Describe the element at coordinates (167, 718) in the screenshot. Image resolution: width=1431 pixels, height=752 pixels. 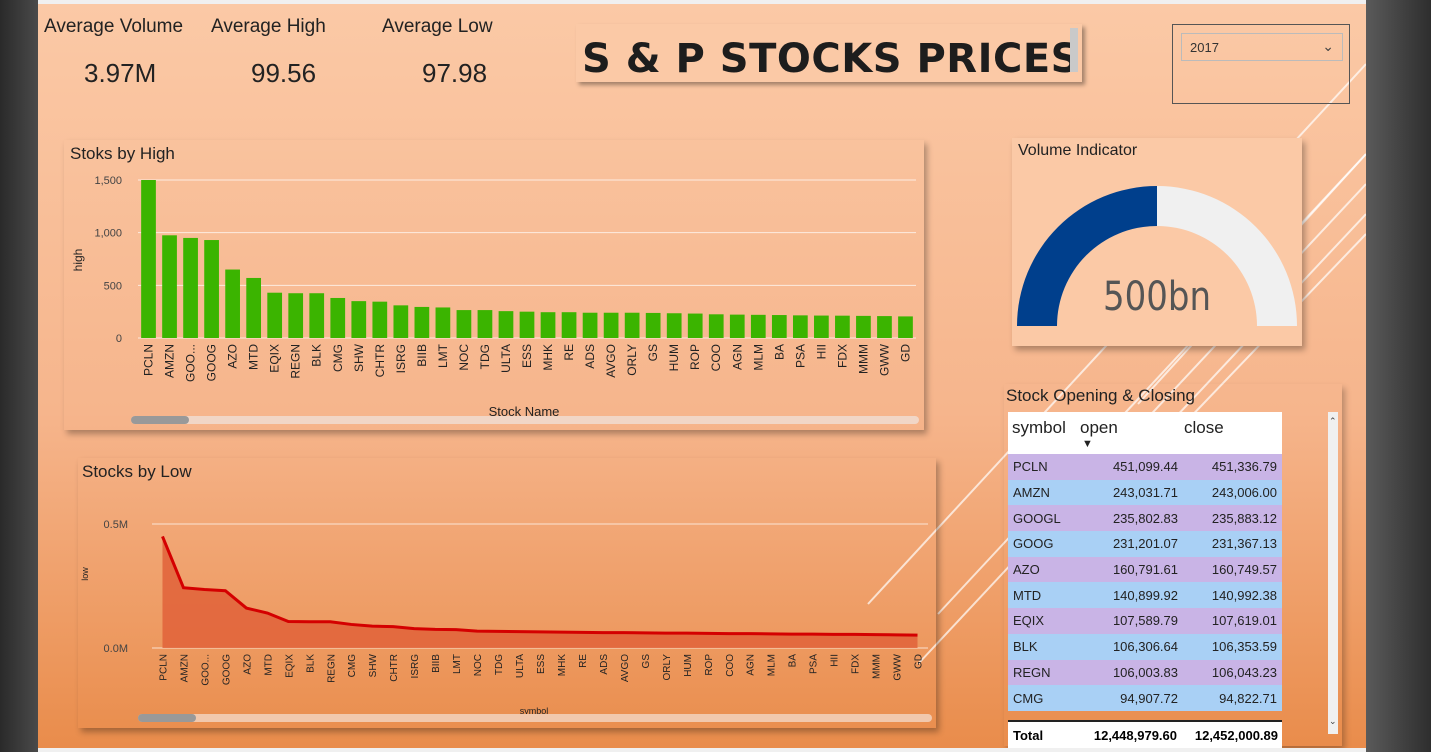
I see `low-chart-scroll-thumb` at that location.